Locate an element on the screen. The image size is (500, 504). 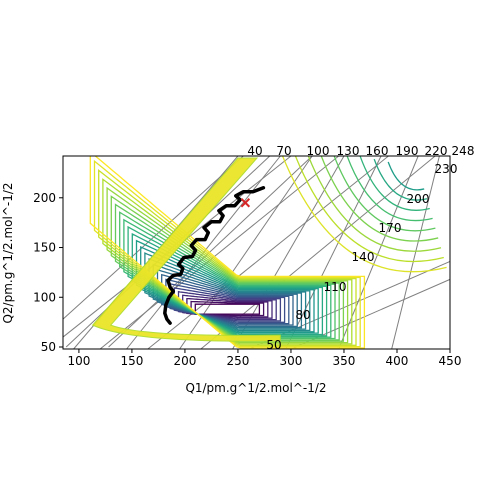
top-axis-label: 70 is located at coordinates (283, 151).